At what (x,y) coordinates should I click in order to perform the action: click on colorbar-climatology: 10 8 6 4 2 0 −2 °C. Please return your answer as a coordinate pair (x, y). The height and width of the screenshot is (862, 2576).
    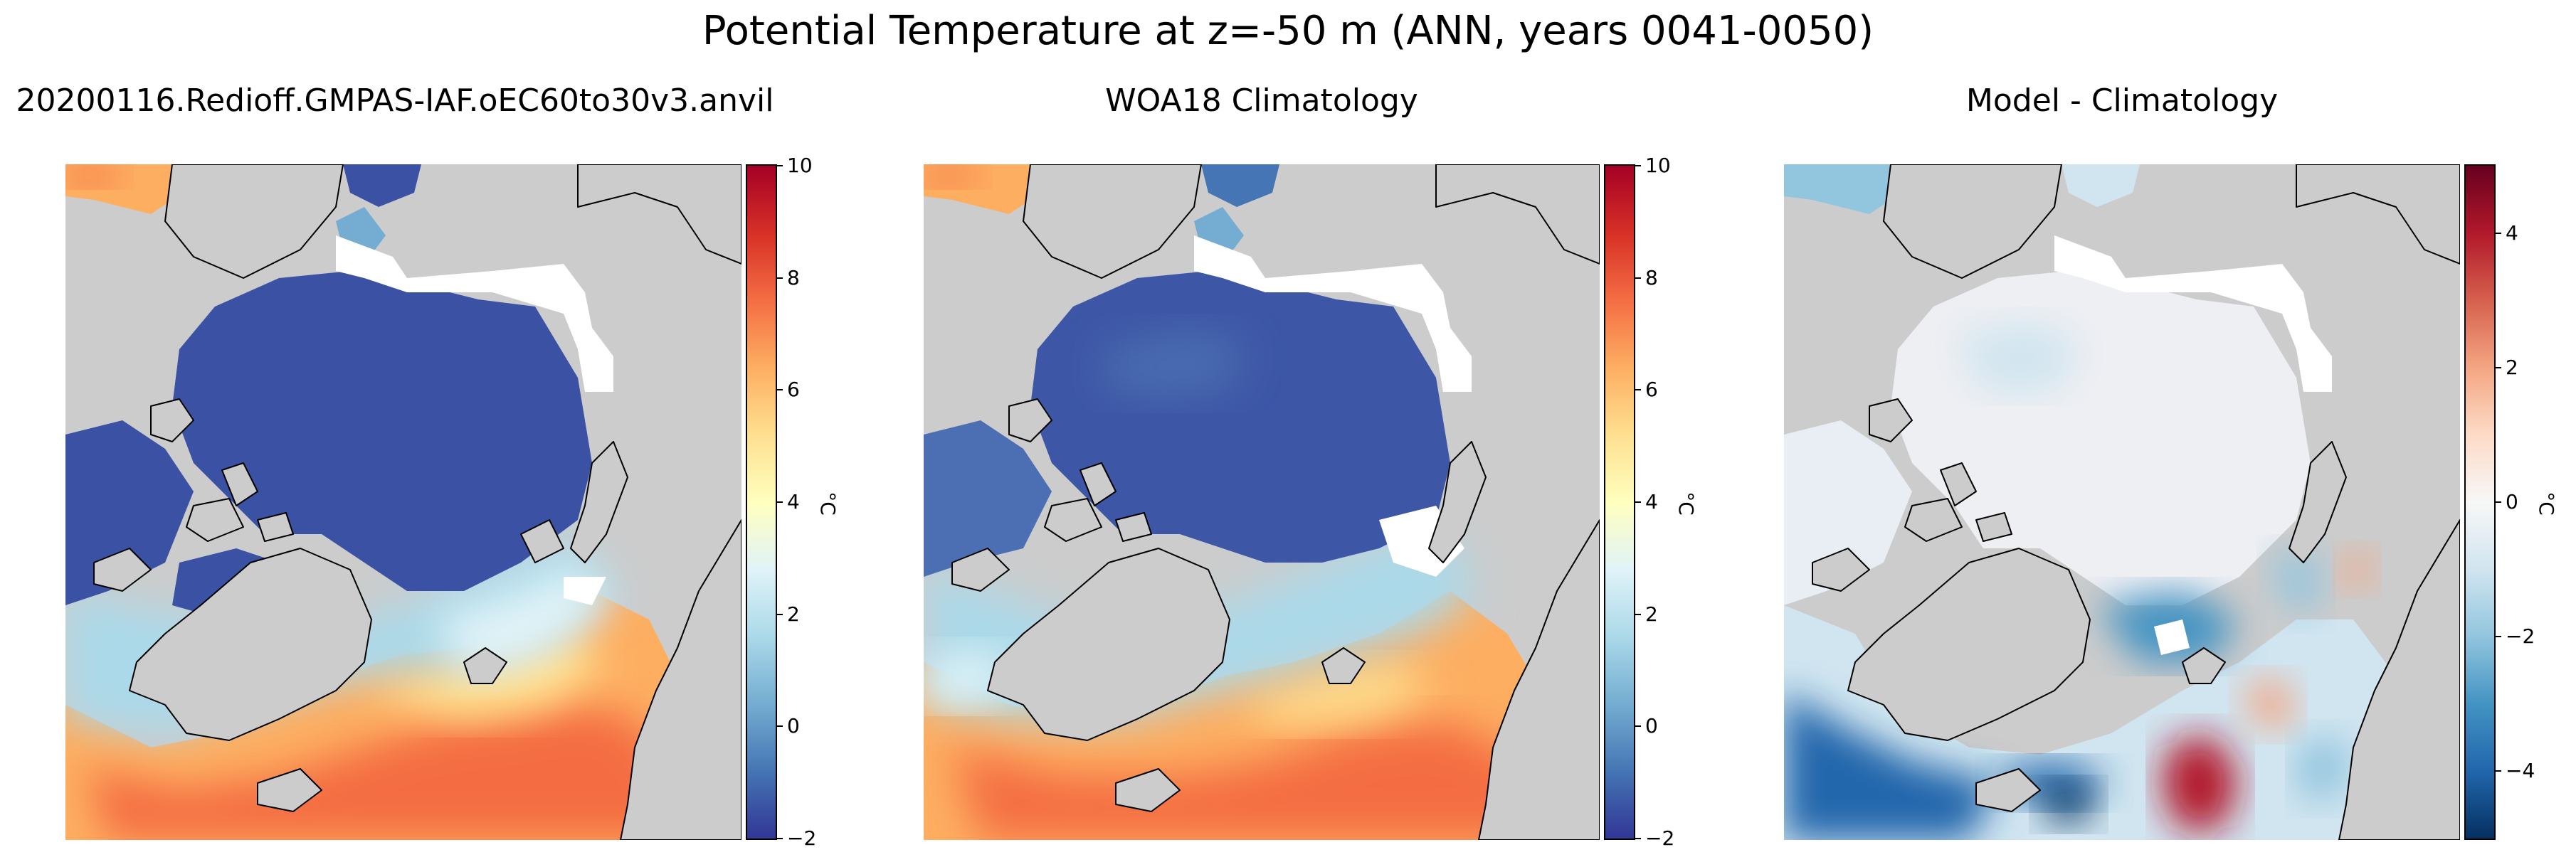
    Looking at the image, I should click on (1651, 502).